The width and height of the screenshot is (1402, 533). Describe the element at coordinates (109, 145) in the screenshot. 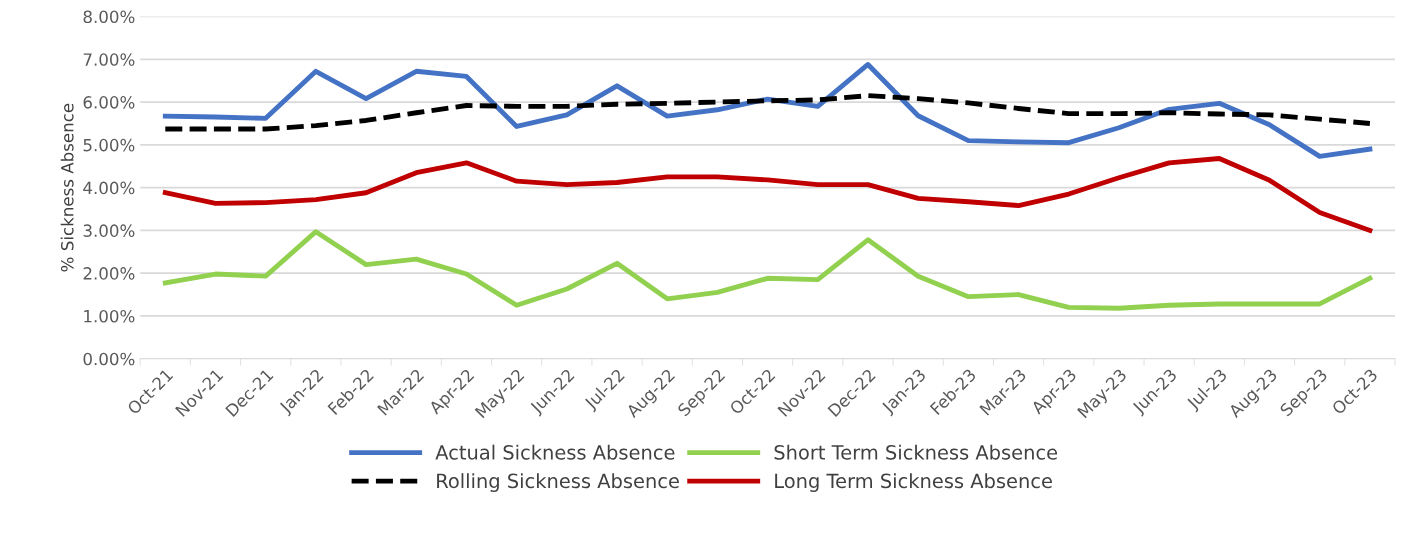

I see `y-tick-label: 5.00%` at that location.